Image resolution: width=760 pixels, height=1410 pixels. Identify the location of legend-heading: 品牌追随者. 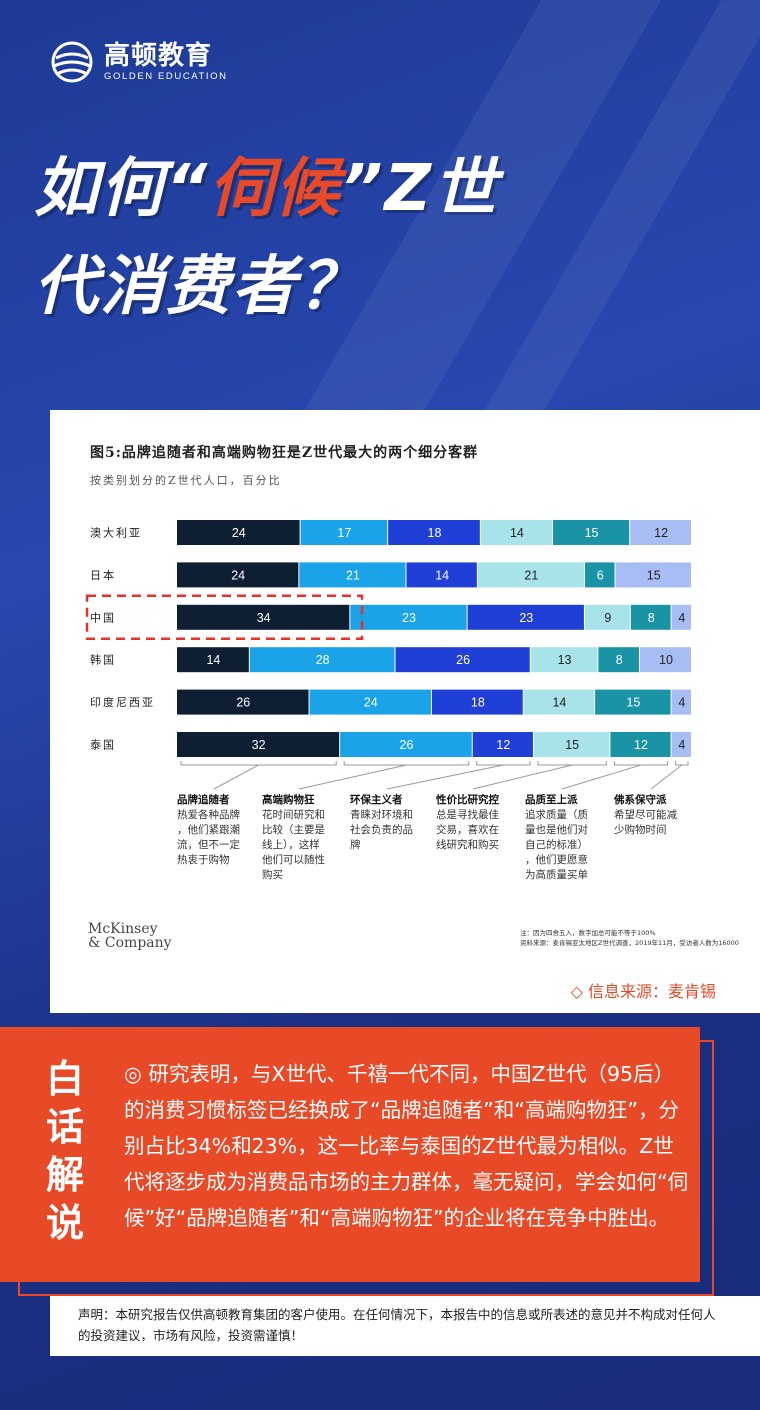
(203, 799).